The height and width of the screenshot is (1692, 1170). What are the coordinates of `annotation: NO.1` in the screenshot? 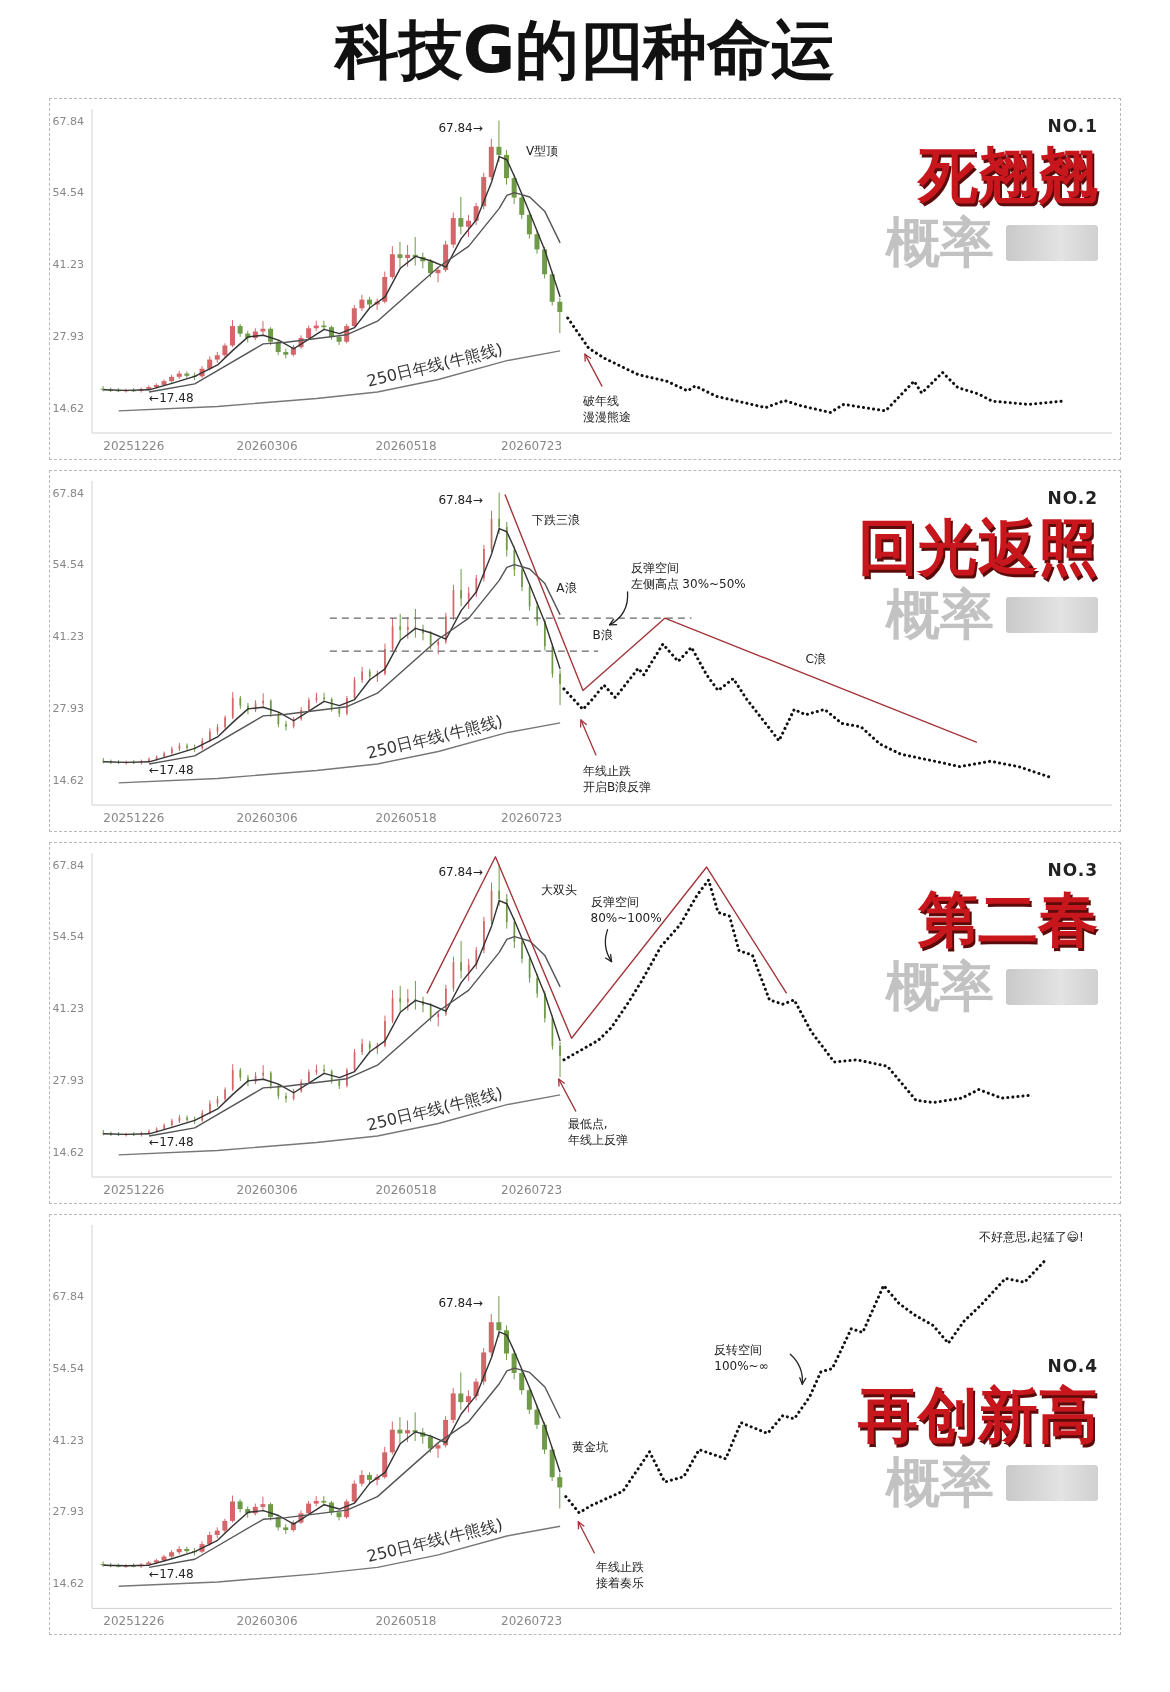 It's located at (1072, 126).